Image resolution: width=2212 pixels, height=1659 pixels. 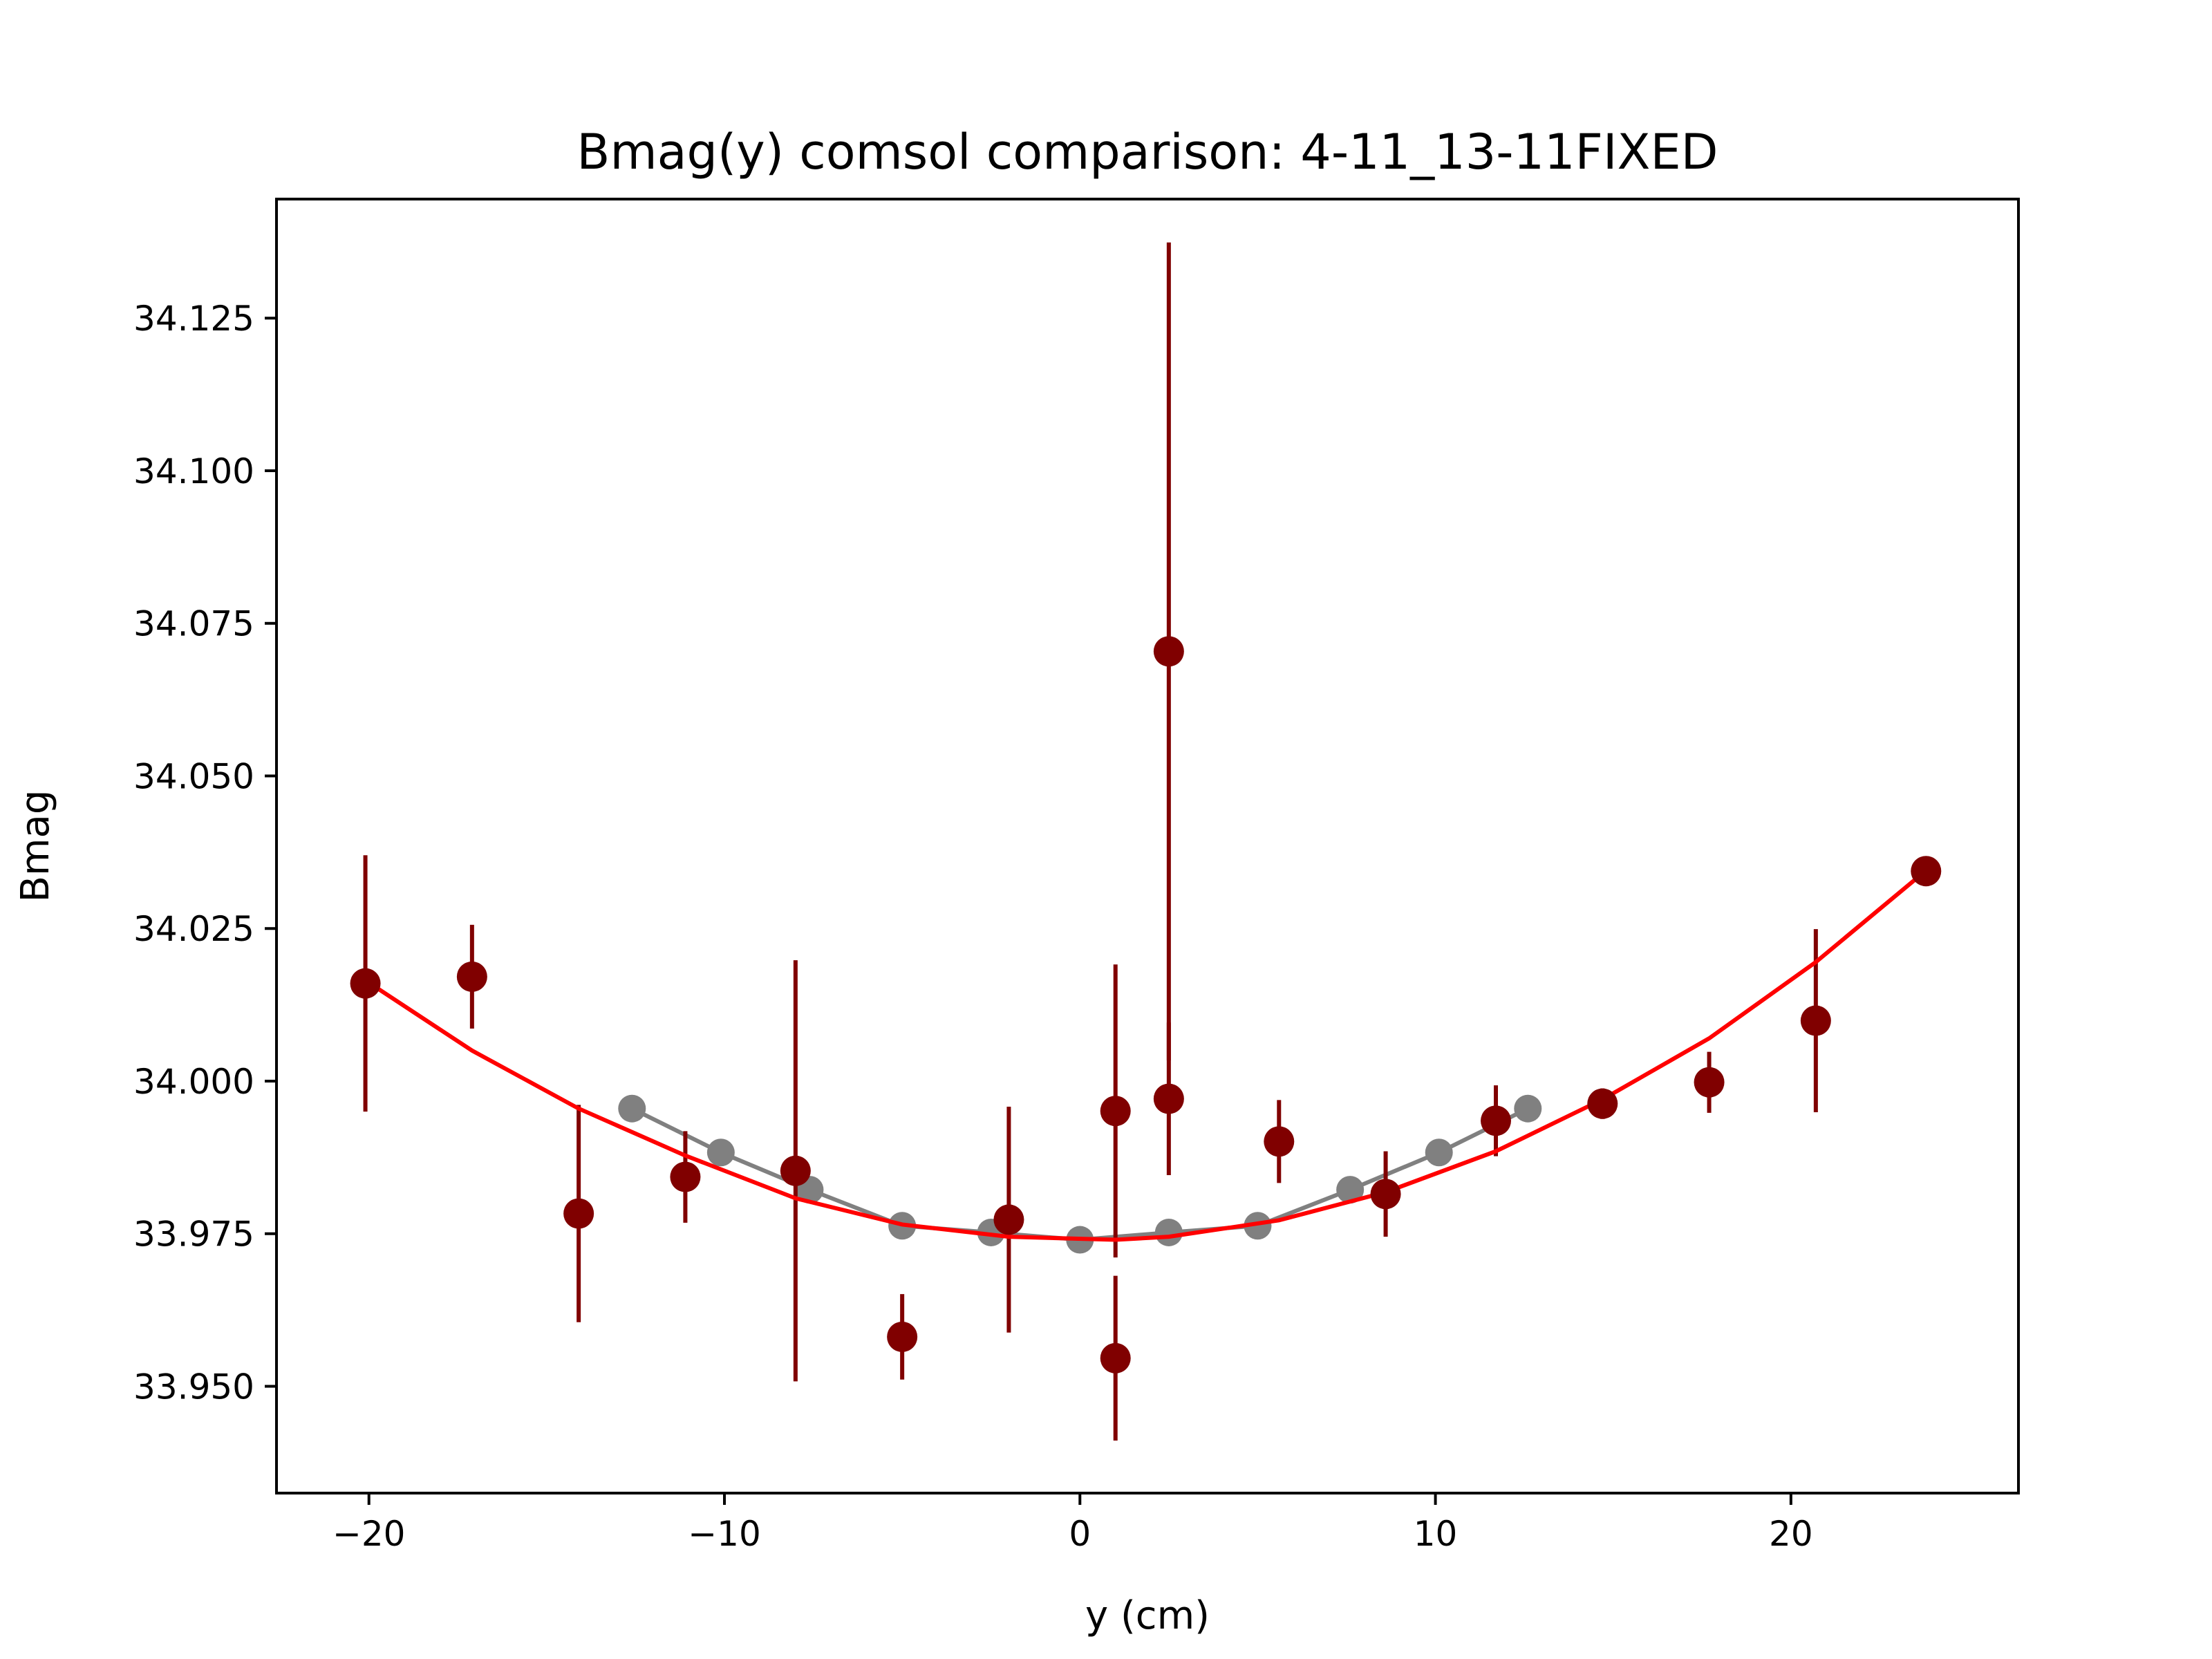 What do you see at coordinates (725, 1534) in the screenshot?
I see `x-tick-label: −10` at bounding box center [725, 1534].